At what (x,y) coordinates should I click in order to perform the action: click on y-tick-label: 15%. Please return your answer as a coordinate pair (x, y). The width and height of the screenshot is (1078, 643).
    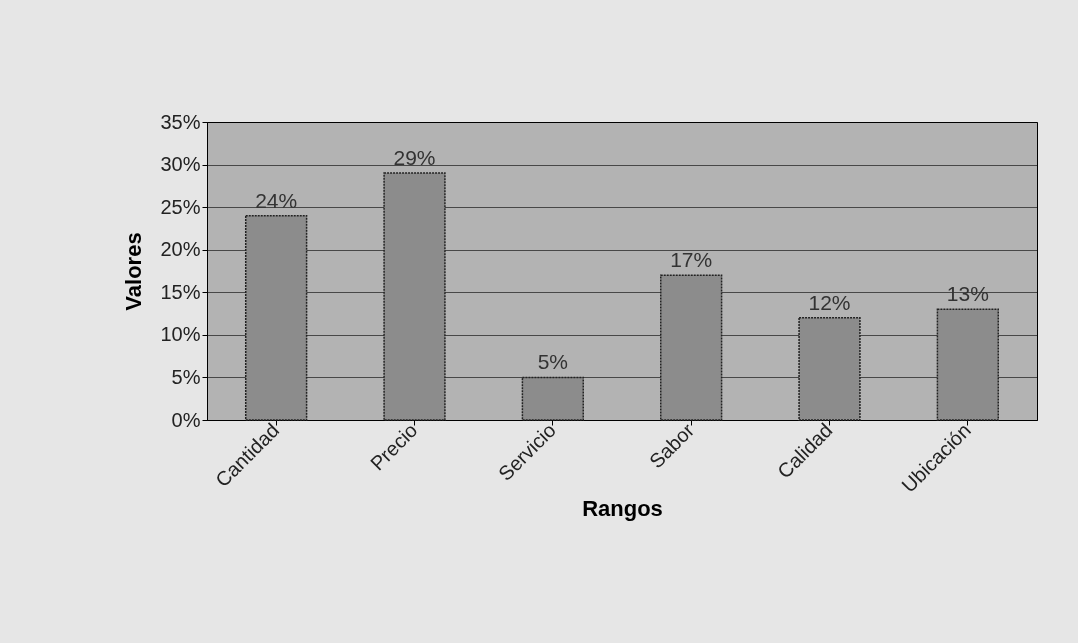
    Looking at the image, I should click on (180, 291).